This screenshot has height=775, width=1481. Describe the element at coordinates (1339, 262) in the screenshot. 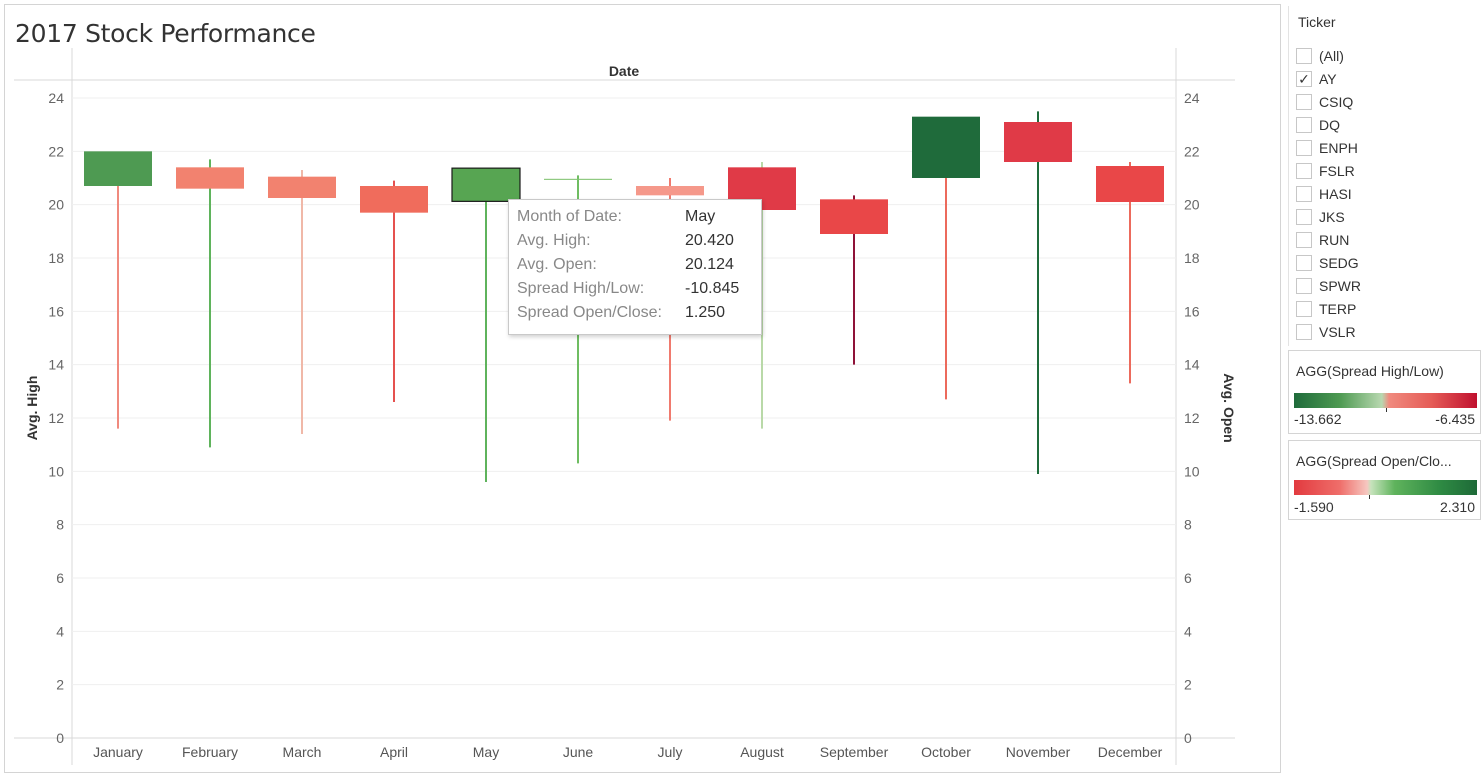

I see `ticker-label: SEDG` at that location.